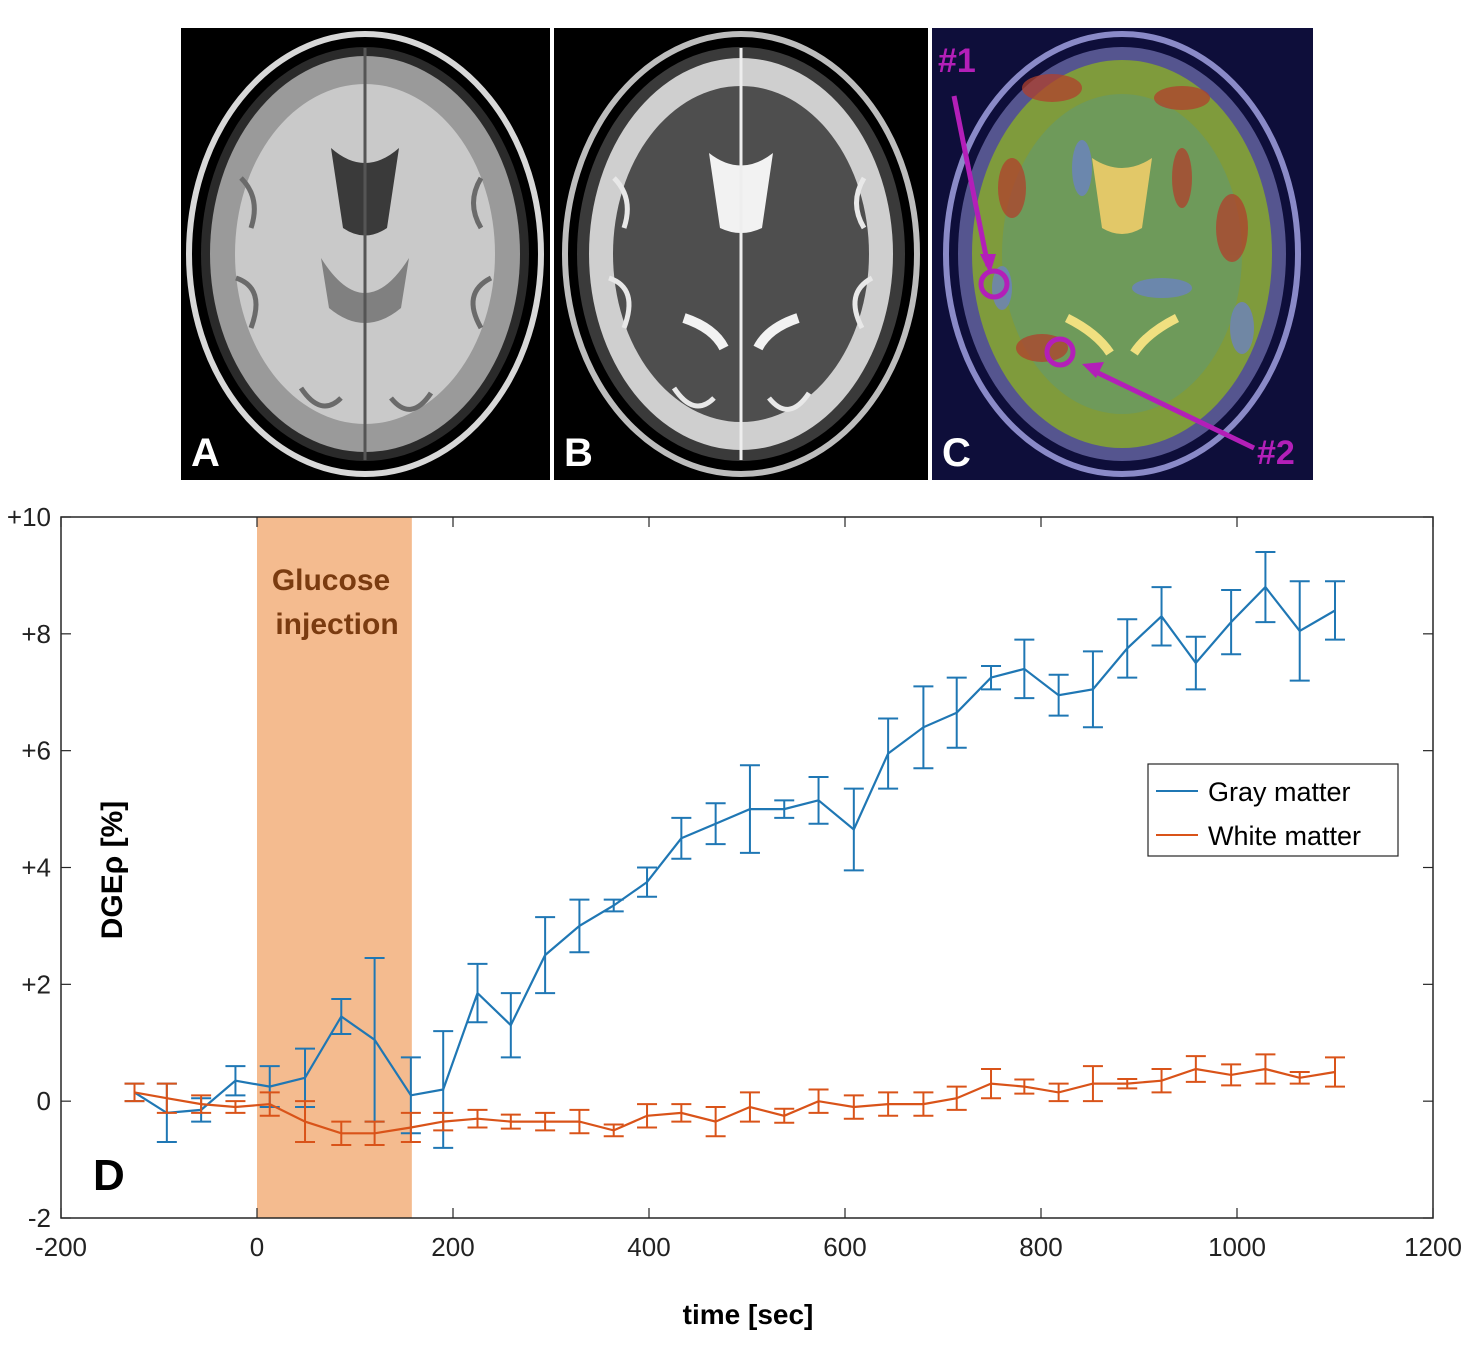 The image size is (1466, 1354). I want to click on panel-a-t1-image: A, so click(365, 254).